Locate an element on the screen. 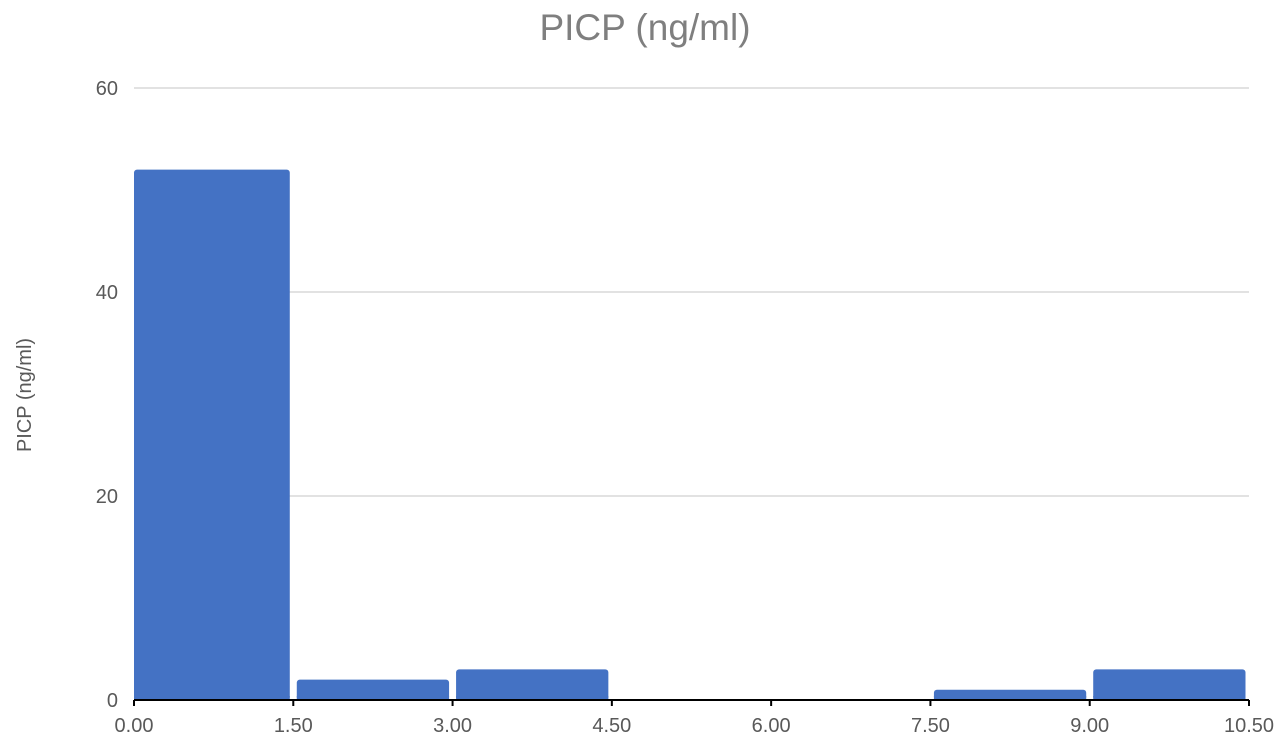  x-tick-label: 4.50 is located at coordinates (611, 726).